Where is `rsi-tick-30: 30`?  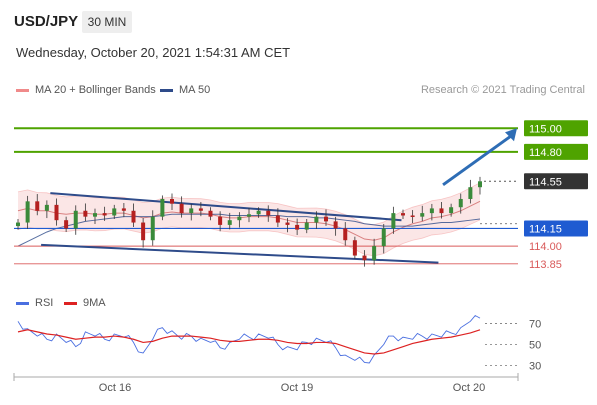 rsi-tick-30: 30 is located at coordinates (535, 367).